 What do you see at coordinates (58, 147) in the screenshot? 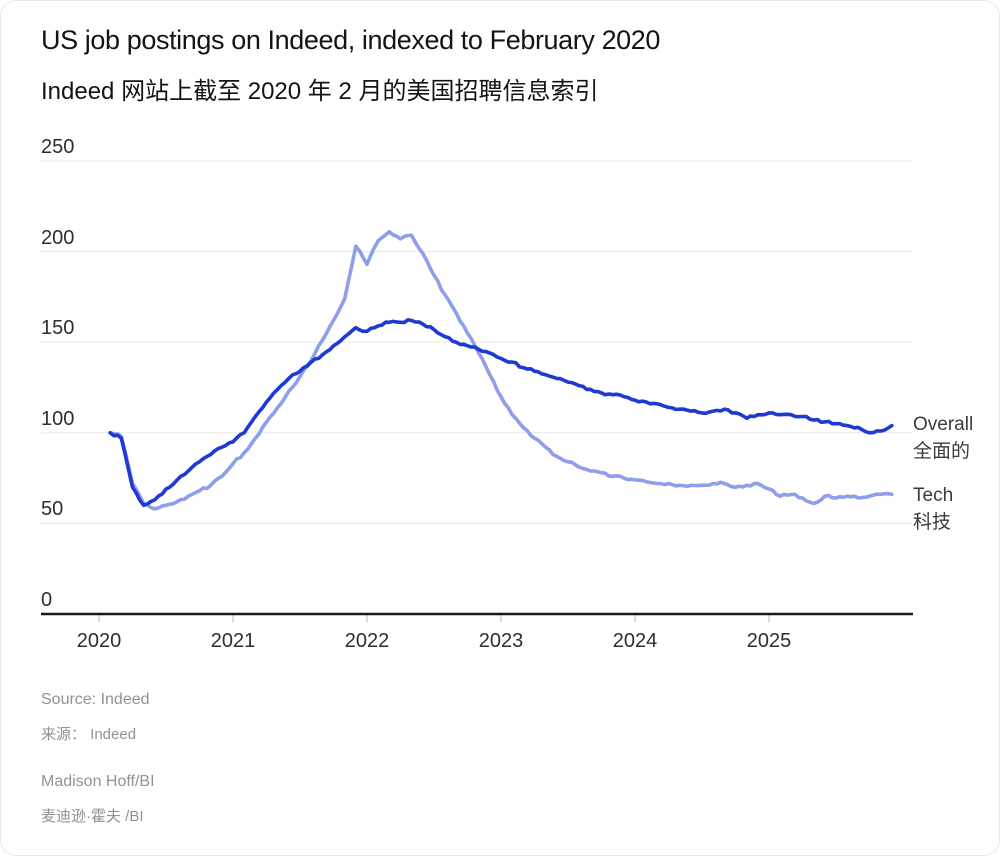
I see `y-tick-label-250: 250` at bounding box center [58, 147].